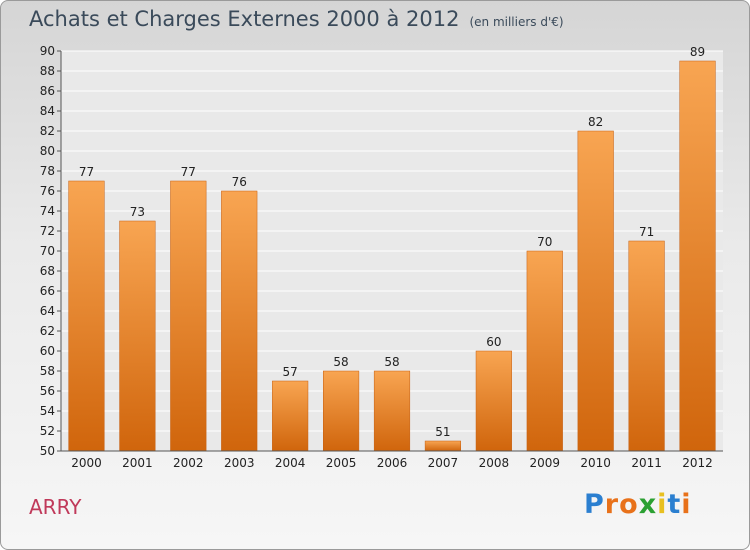 Image resolution: width=750 pixels, height=550 pixels. What do you see at coordinates (188, 172) in the screenshot?
I see `value-label-2002: 77` at bounding box center [188, 172].